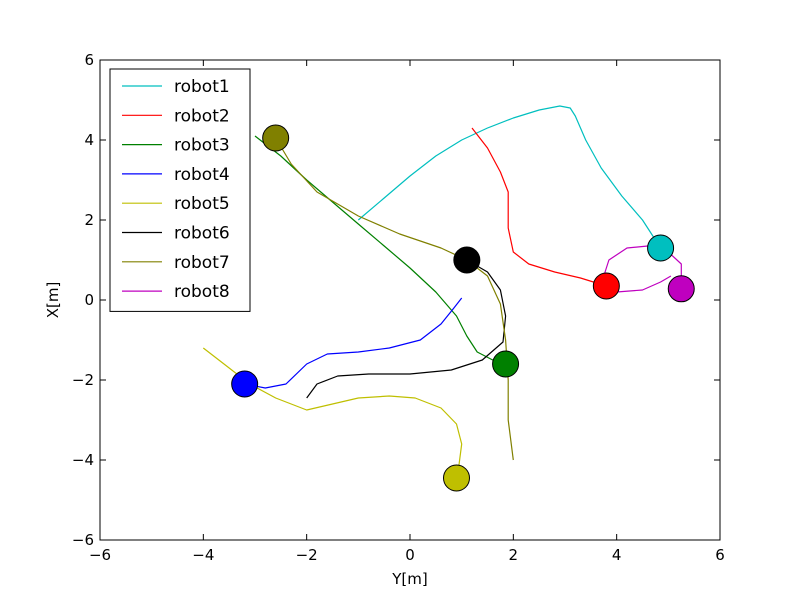 The height and width of the screenshot is (600, 800). Describe the element at coordinates (307, 555) in the screenshot. I see `x-tick-label: −2` at that location.